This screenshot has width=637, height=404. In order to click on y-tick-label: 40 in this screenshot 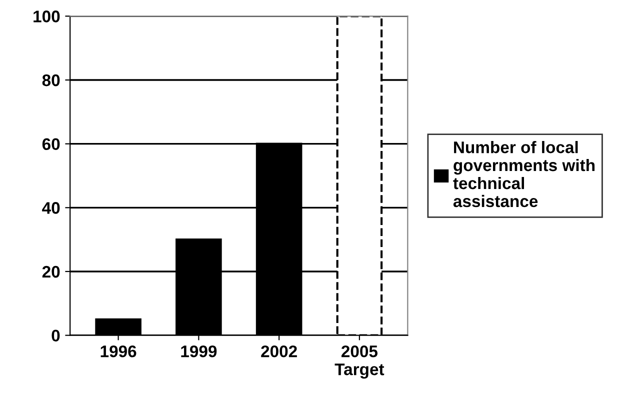, I will do `click(51, 208)`.